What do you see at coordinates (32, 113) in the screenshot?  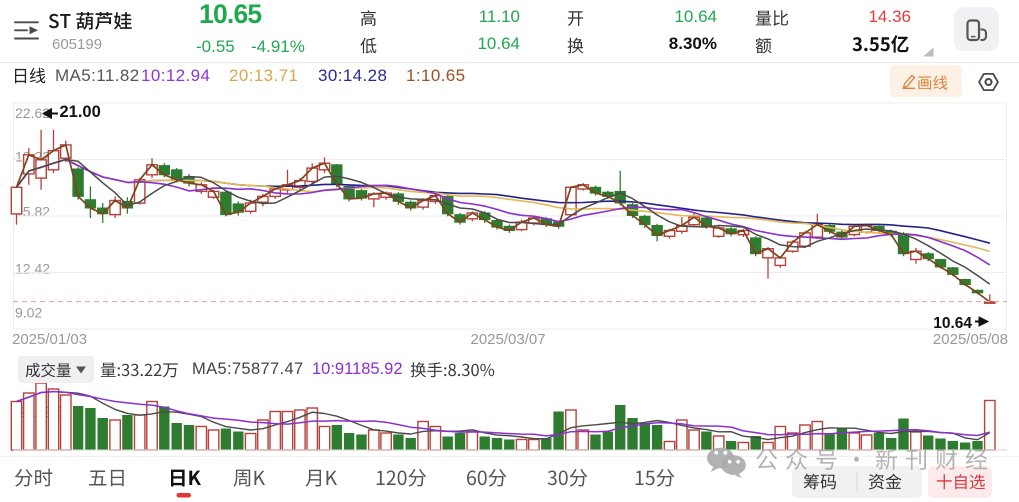 I see `svg-text: 22.62` at bounding box center [32, 113].